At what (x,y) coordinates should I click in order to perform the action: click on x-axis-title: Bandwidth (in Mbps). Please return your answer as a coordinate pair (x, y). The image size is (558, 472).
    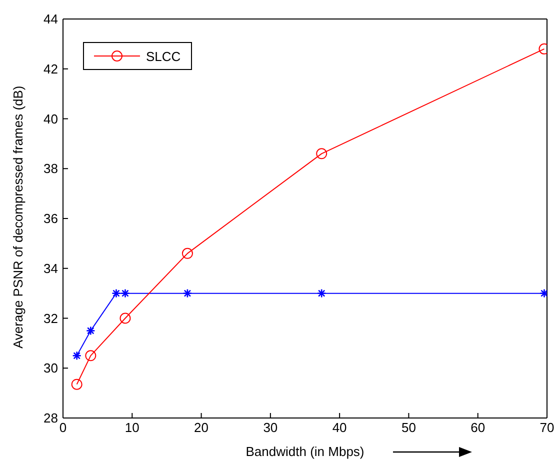
    Looking at the image, I should click on (305, 451).